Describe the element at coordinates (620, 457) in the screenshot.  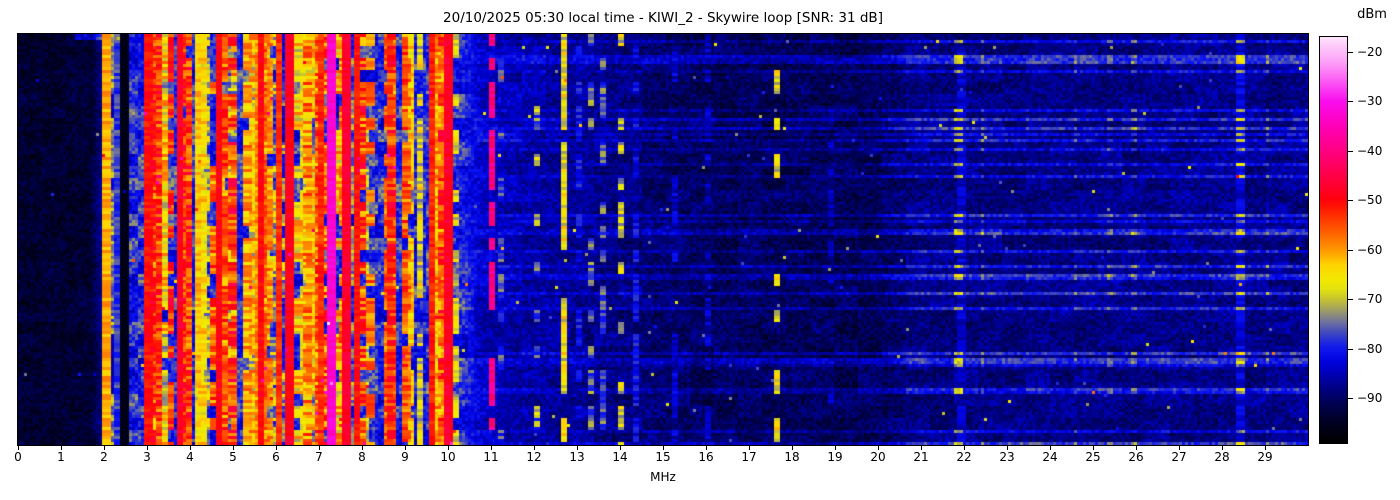
I see `x-tick-label: 14` at that location.